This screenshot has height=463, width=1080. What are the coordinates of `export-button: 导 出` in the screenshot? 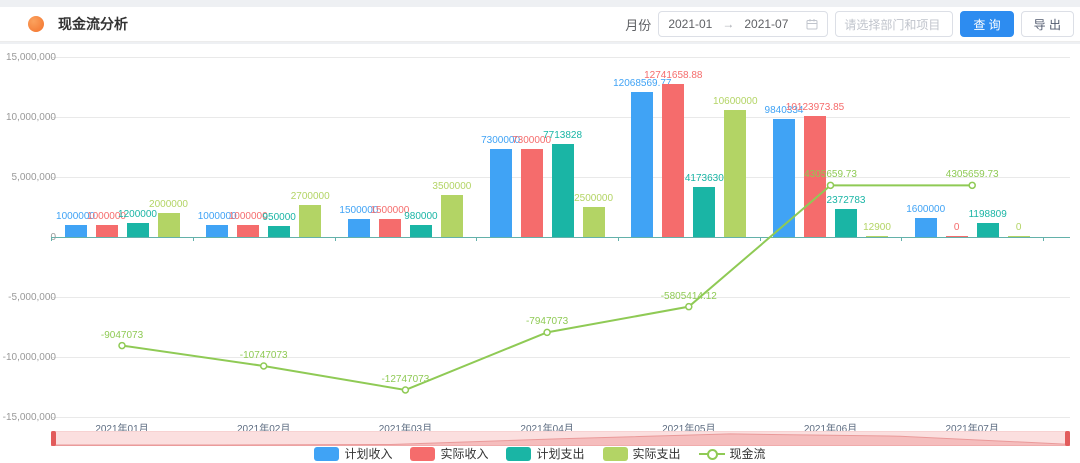 It's located at (1047, 24).